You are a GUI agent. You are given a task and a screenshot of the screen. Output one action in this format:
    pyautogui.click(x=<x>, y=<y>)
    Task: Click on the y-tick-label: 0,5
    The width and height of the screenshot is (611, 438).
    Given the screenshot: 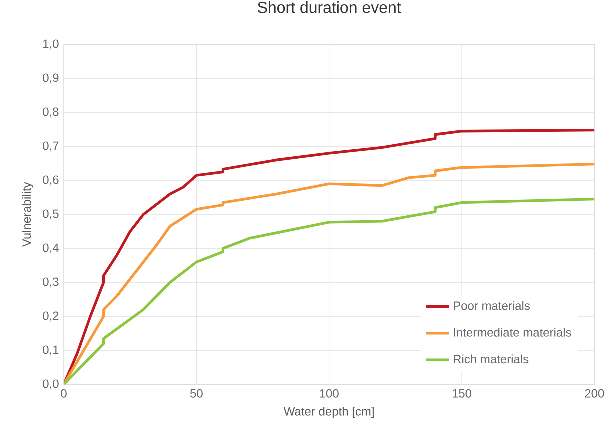 What is the action you would take?
    pyautogui.click(x=51, y=215)
    